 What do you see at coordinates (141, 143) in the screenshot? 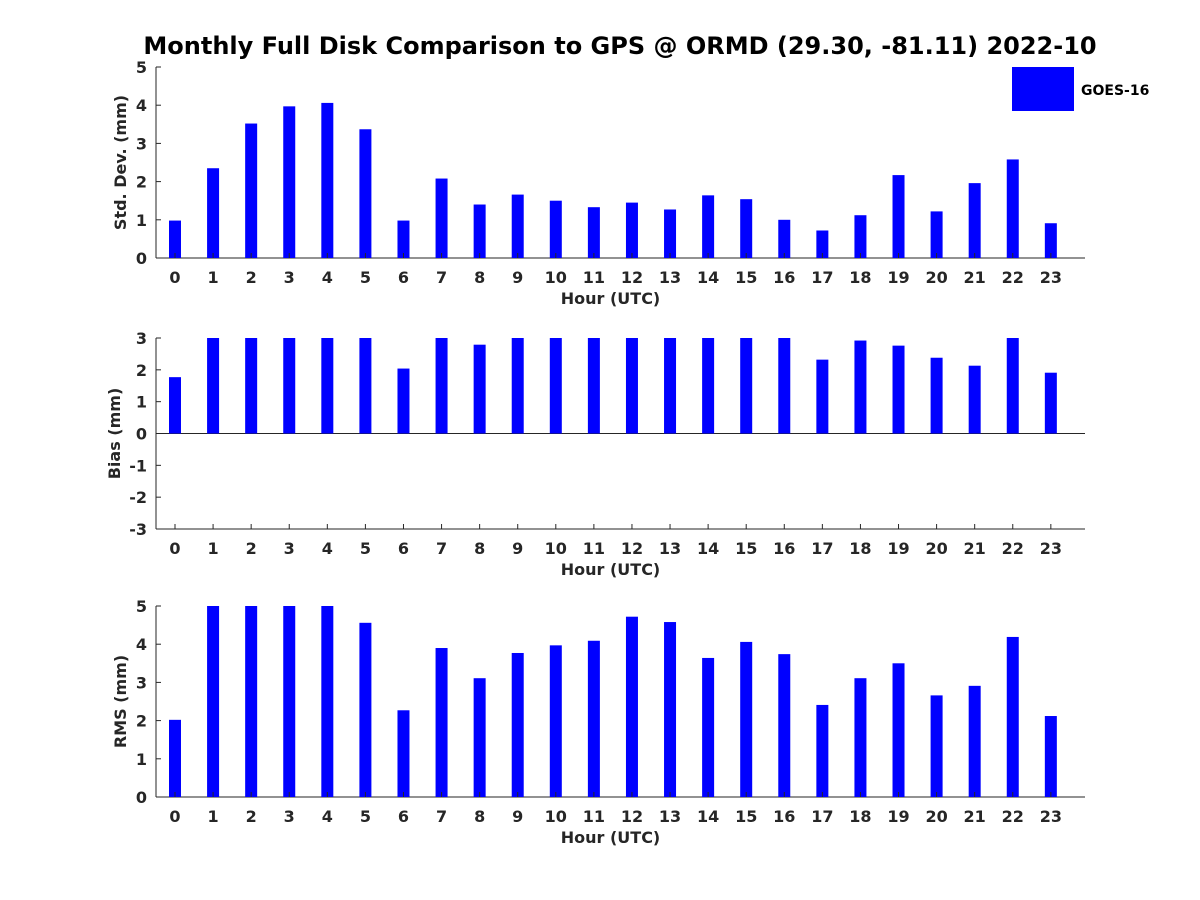
I see `std-dev-y-tick-label: 3` at bounding box center [141, 143].